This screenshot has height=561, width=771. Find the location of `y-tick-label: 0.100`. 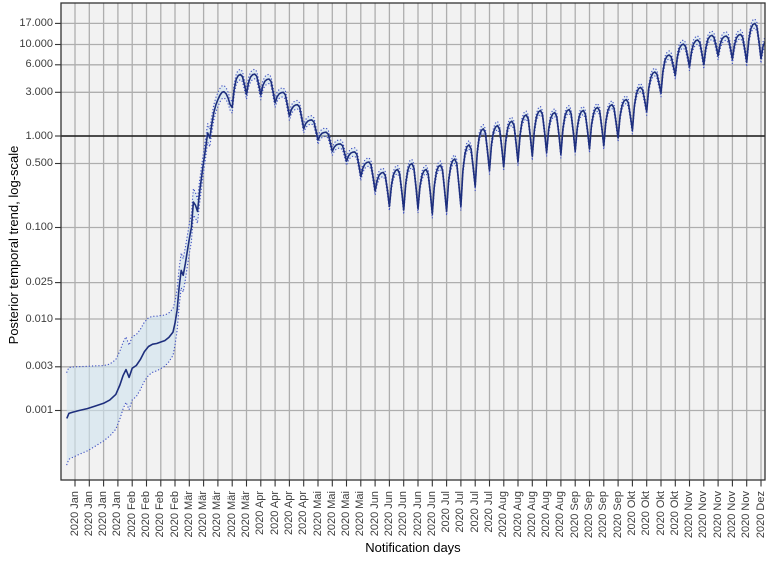

y-tick-label: 0.100 is located at coordinates (39, 227).